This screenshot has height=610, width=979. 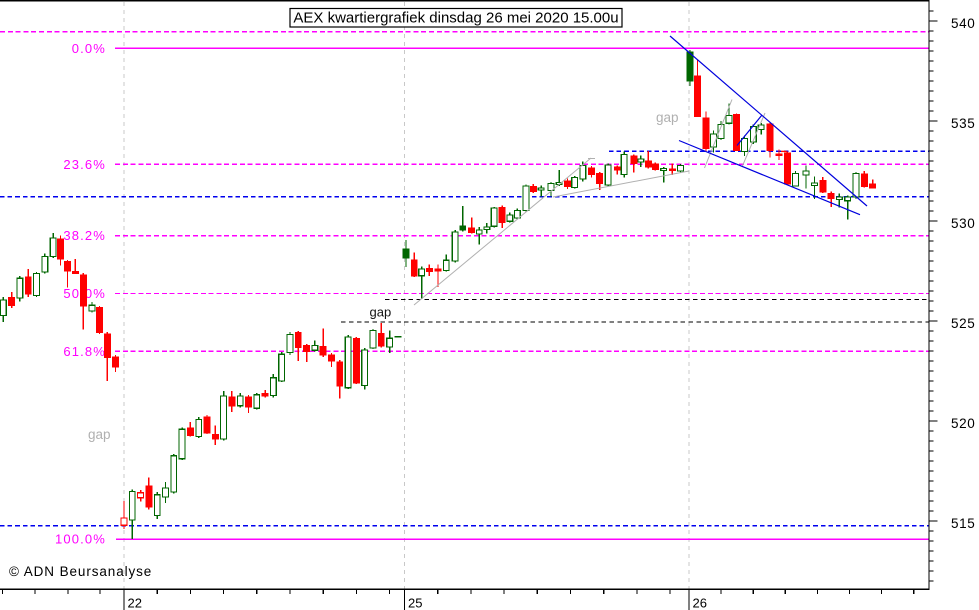 What do you see at coordinates (963, 23) in the screenshot?
I see `svg-text: 540` at bounding box center [963, 23].